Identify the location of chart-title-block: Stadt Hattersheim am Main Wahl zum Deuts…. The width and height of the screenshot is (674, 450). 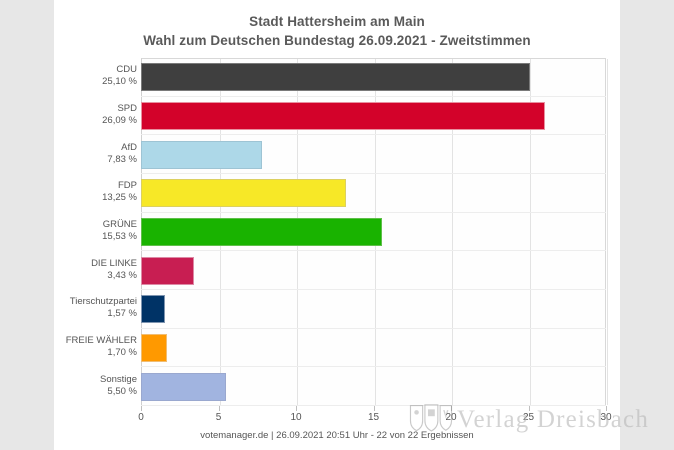
(337, 31).